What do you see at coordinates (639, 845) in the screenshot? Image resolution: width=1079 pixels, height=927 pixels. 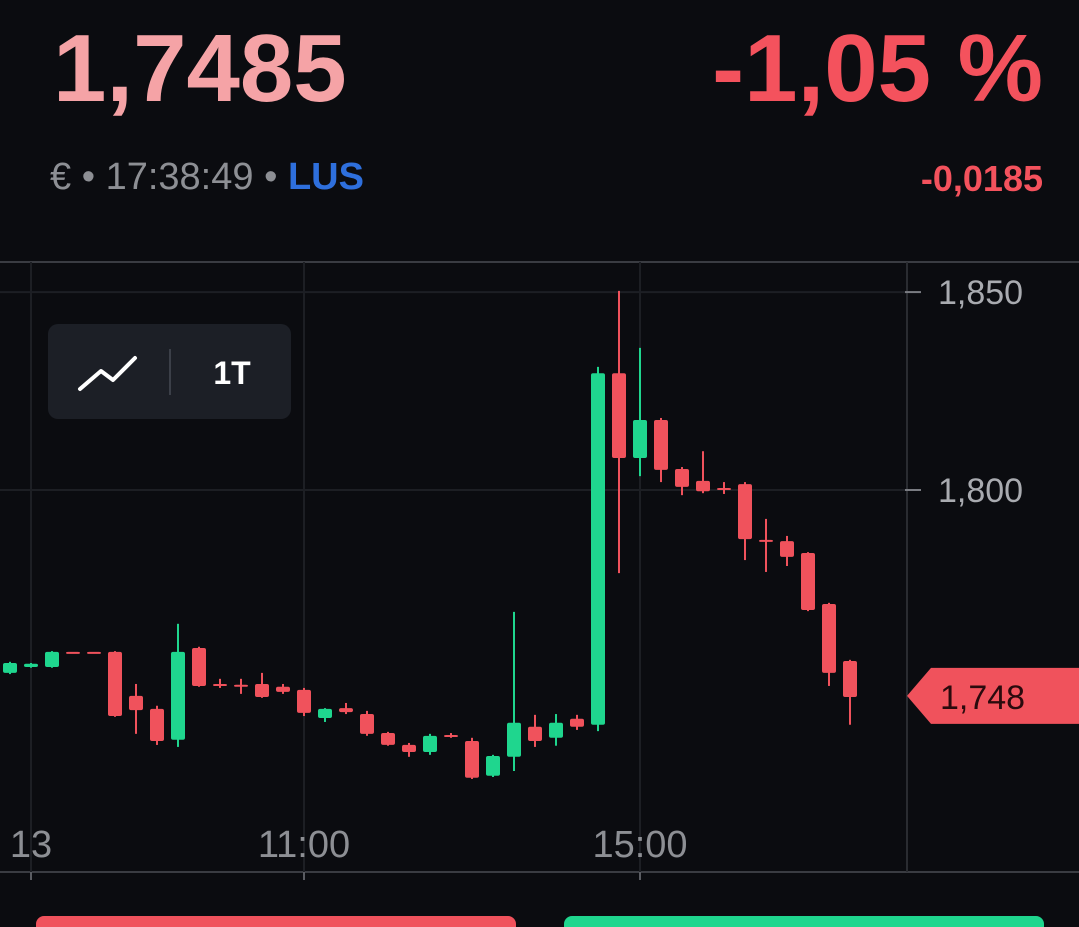 I see `x-tick-label: 15:00` at bounding box center [639, 845].